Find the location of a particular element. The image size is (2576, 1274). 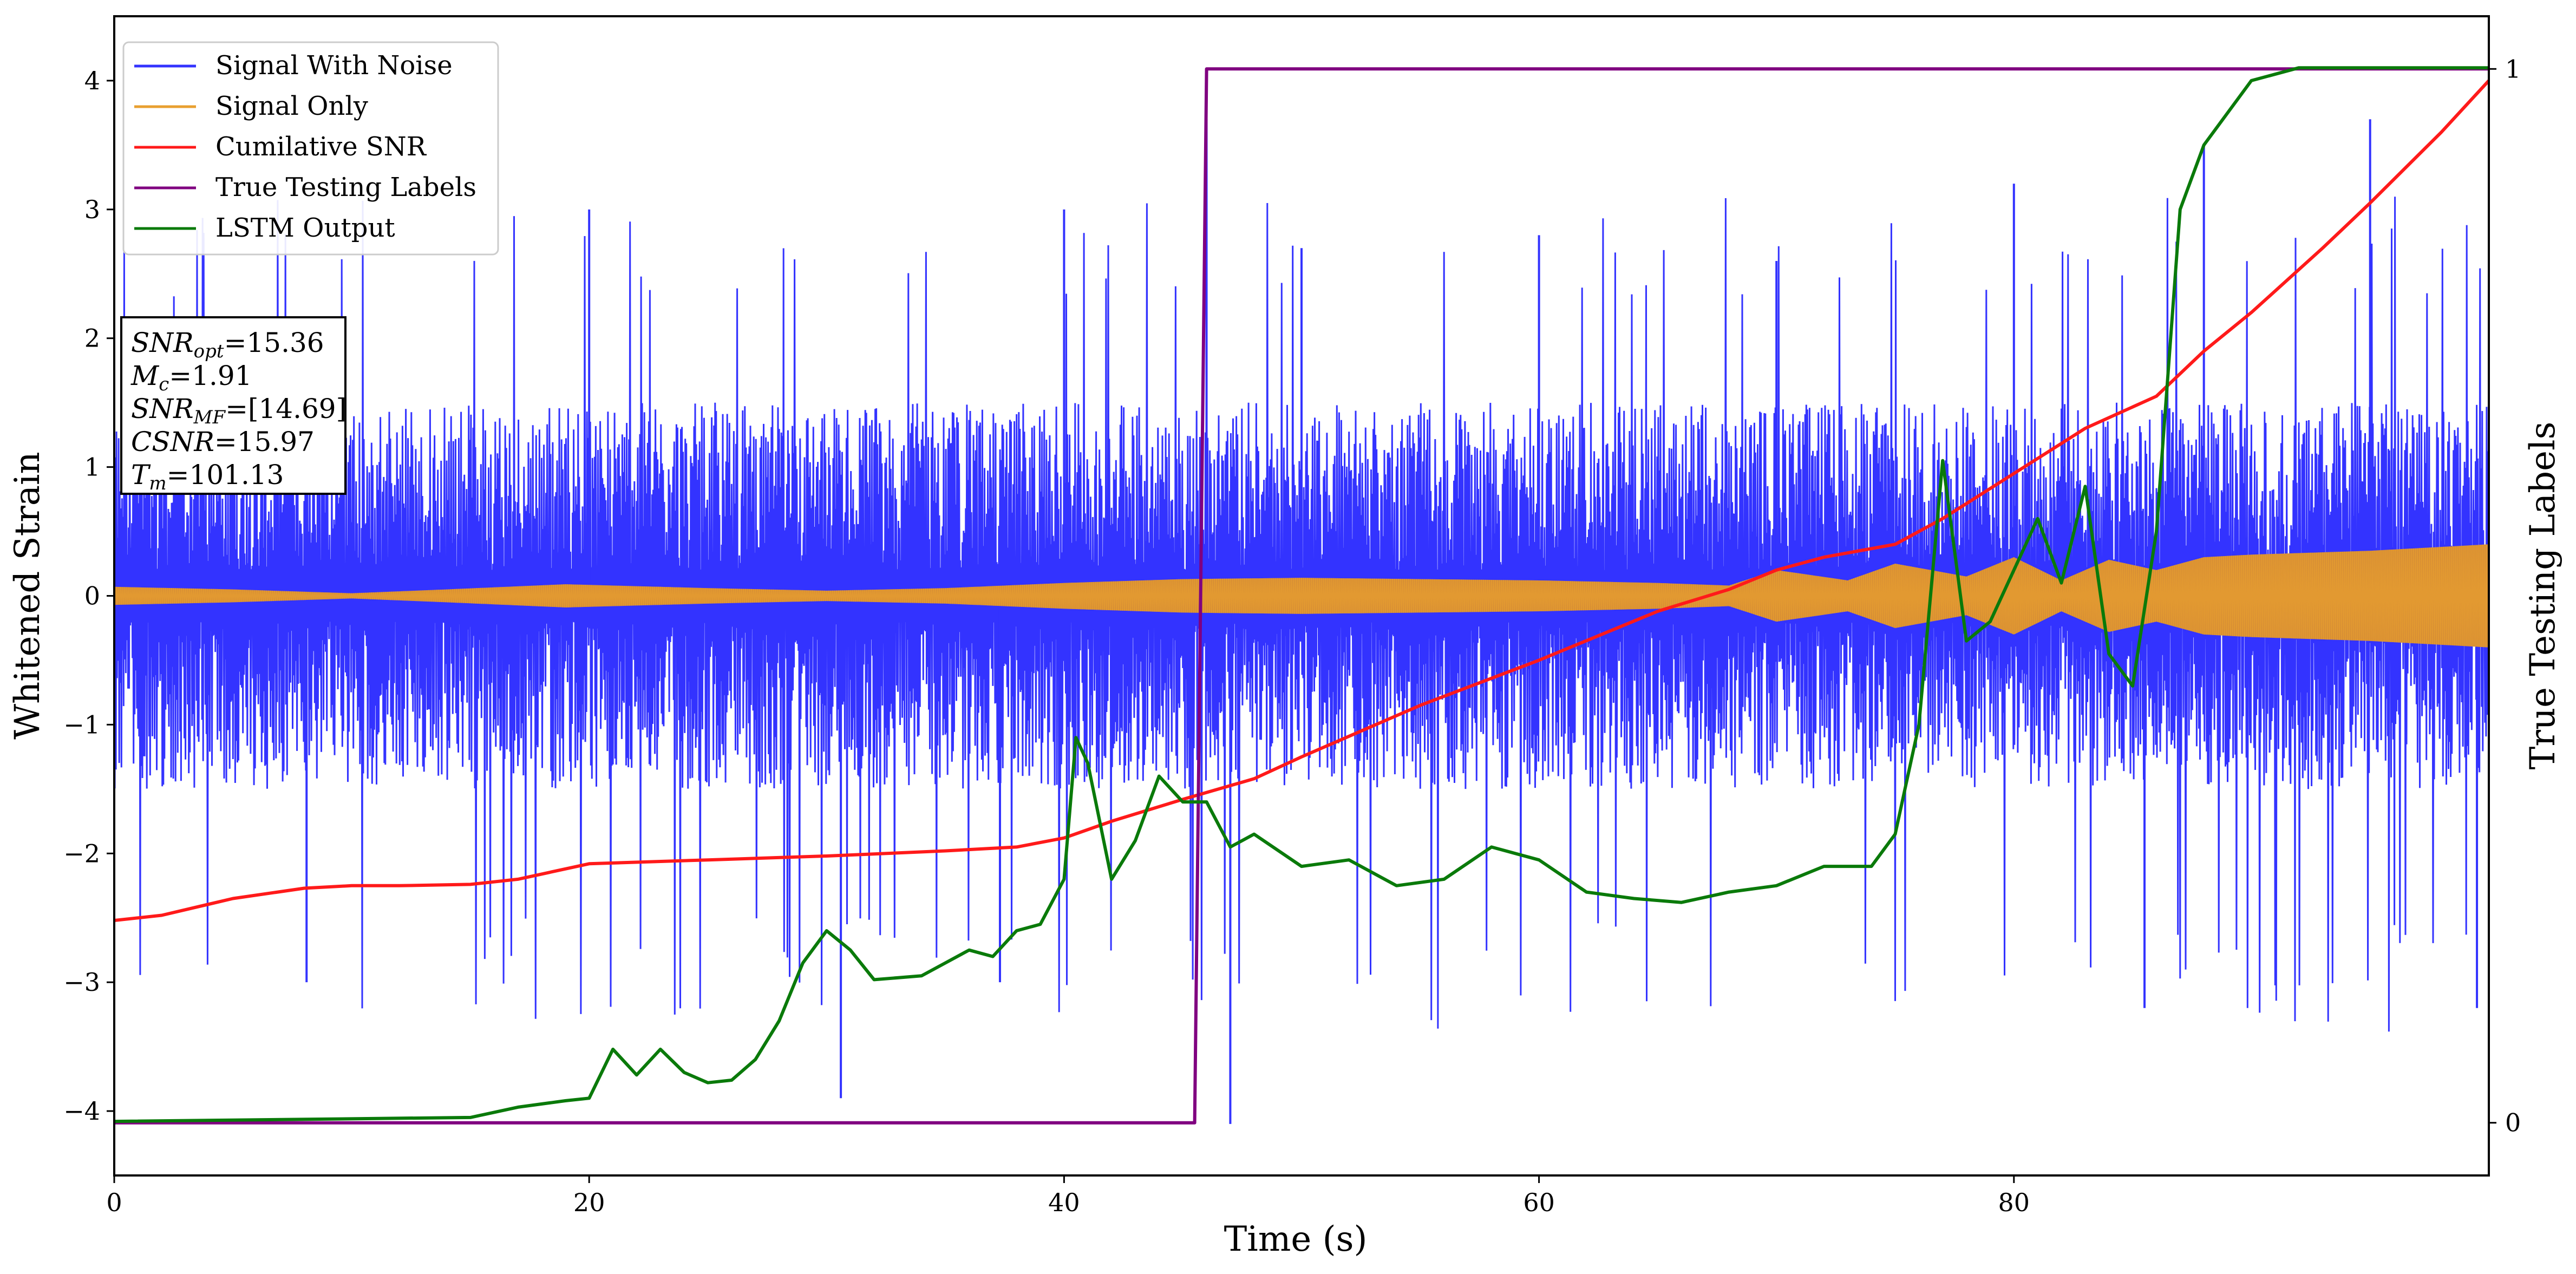

y-tick-label: −4 is located at coordinates (82, 1111).